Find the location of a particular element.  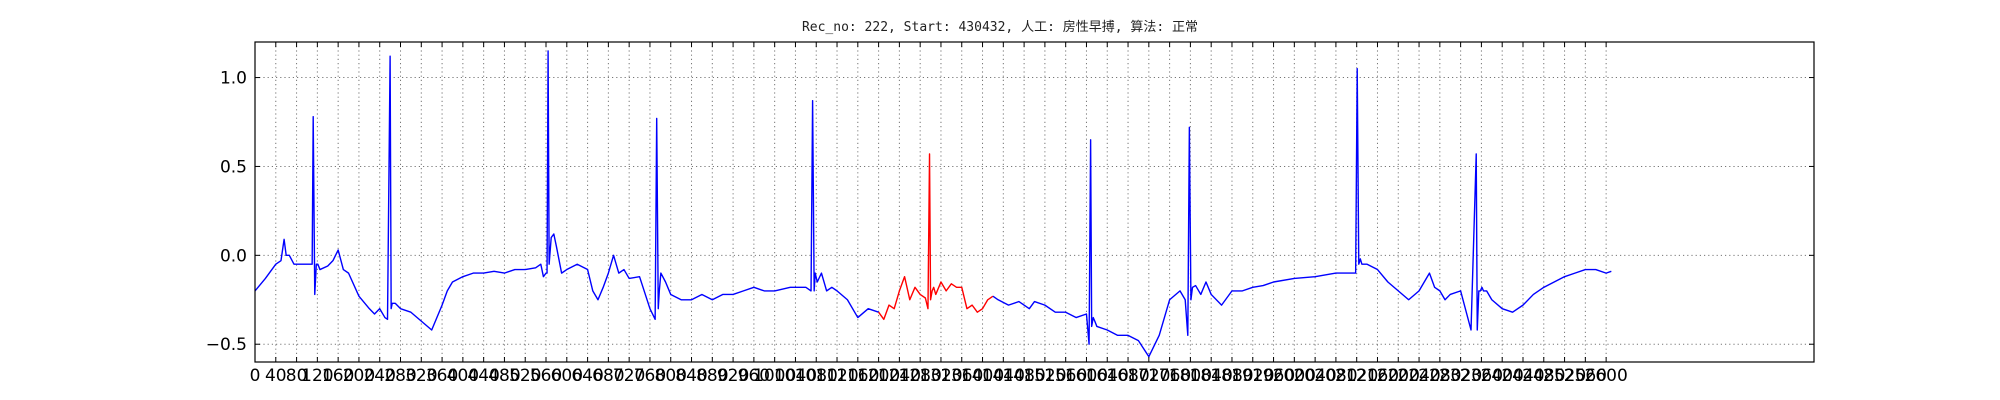

x-tick-label: 800 is located at coordinates (671, 376).